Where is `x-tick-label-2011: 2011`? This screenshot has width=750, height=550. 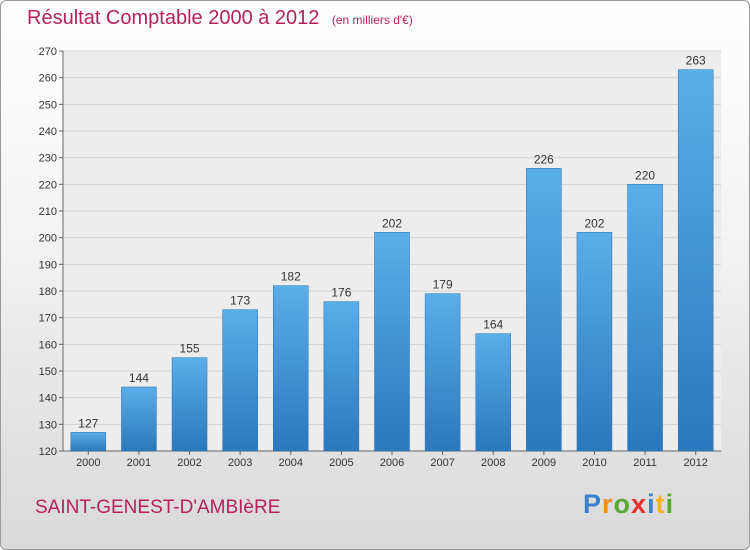 x-tick-label-2011: 2011 is located at coordinates (645, 463).